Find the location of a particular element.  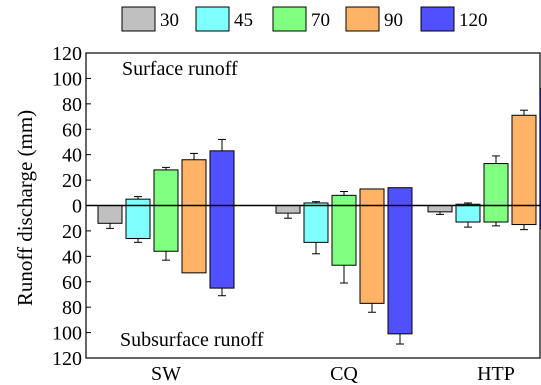

legend-label-45: 45 is located at coordinates (243, 20).